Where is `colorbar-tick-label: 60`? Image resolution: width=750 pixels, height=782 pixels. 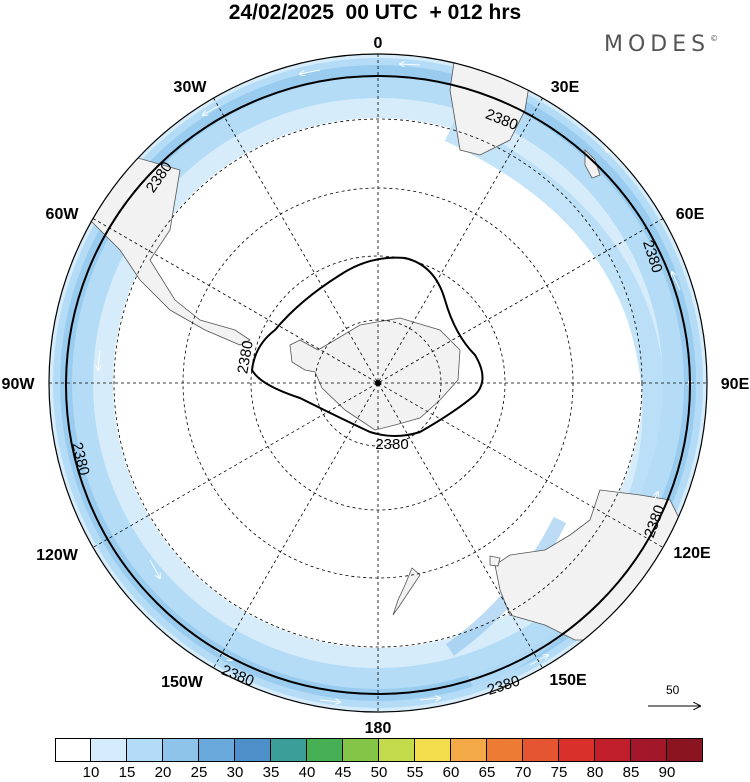
colorbar-tick-label: 60 is located at coordinates (451, 772).